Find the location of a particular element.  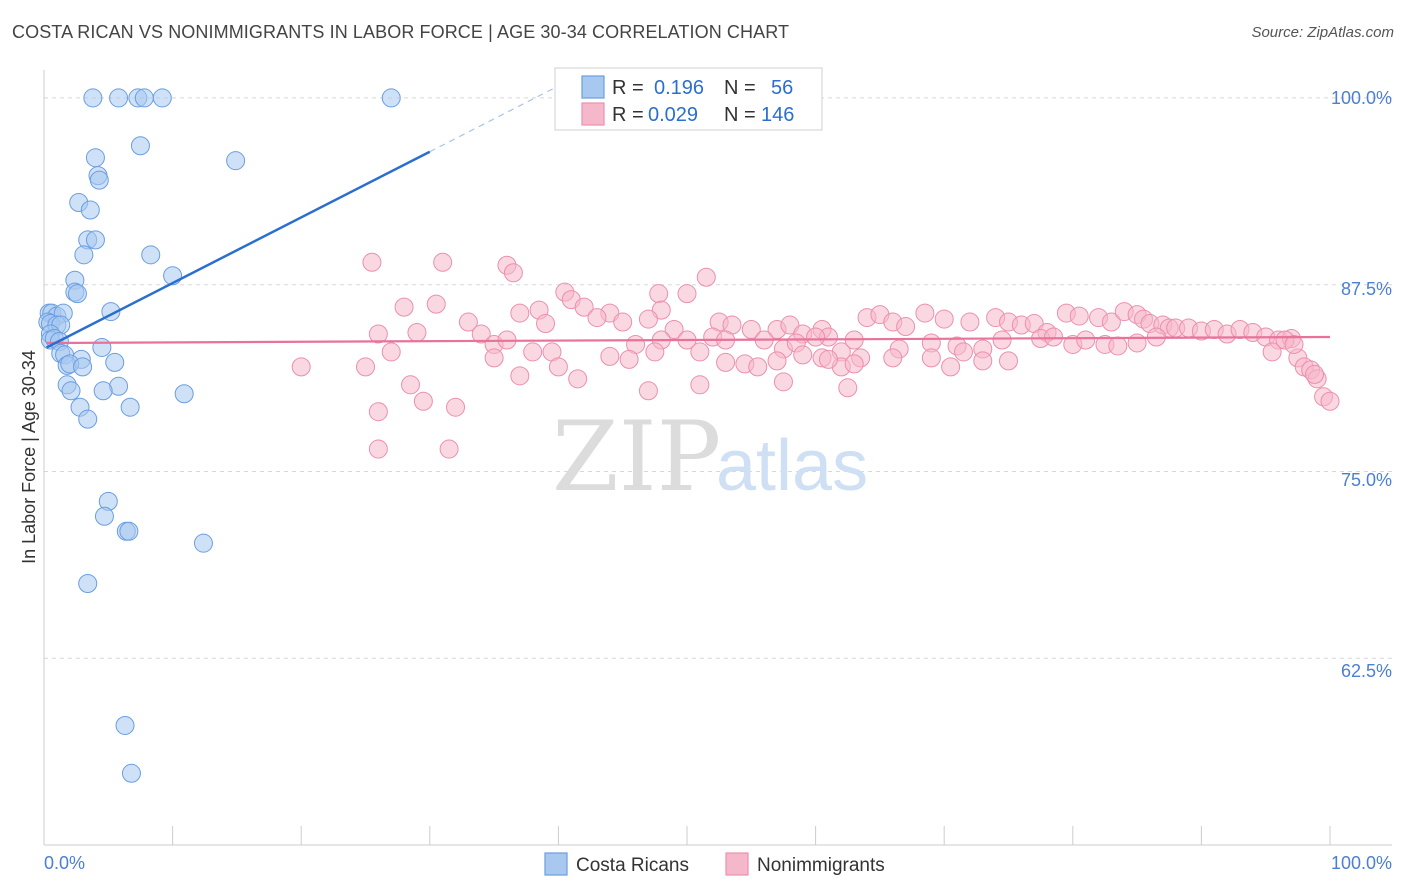

legend-swatch-pink is located at coordinates (593, 114).